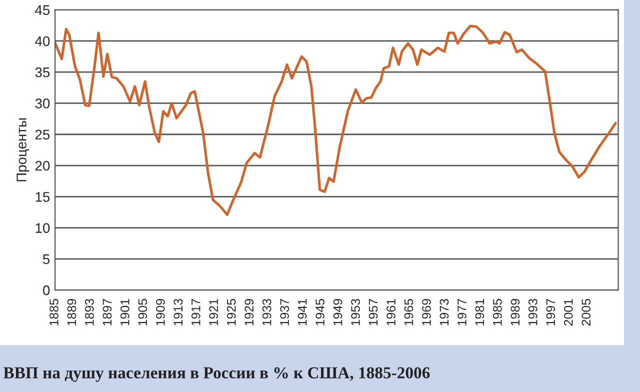 The height and width of the screenshot is (392, 640). Describe the element at coordinates (497, 312) in the screenshot. I see `x-tick-label: 1985` at that location.